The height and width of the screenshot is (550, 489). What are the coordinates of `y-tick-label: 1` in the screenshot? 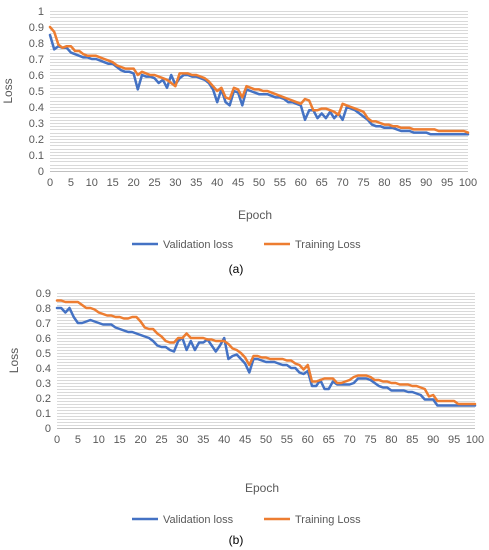 It's located at (41, 12).